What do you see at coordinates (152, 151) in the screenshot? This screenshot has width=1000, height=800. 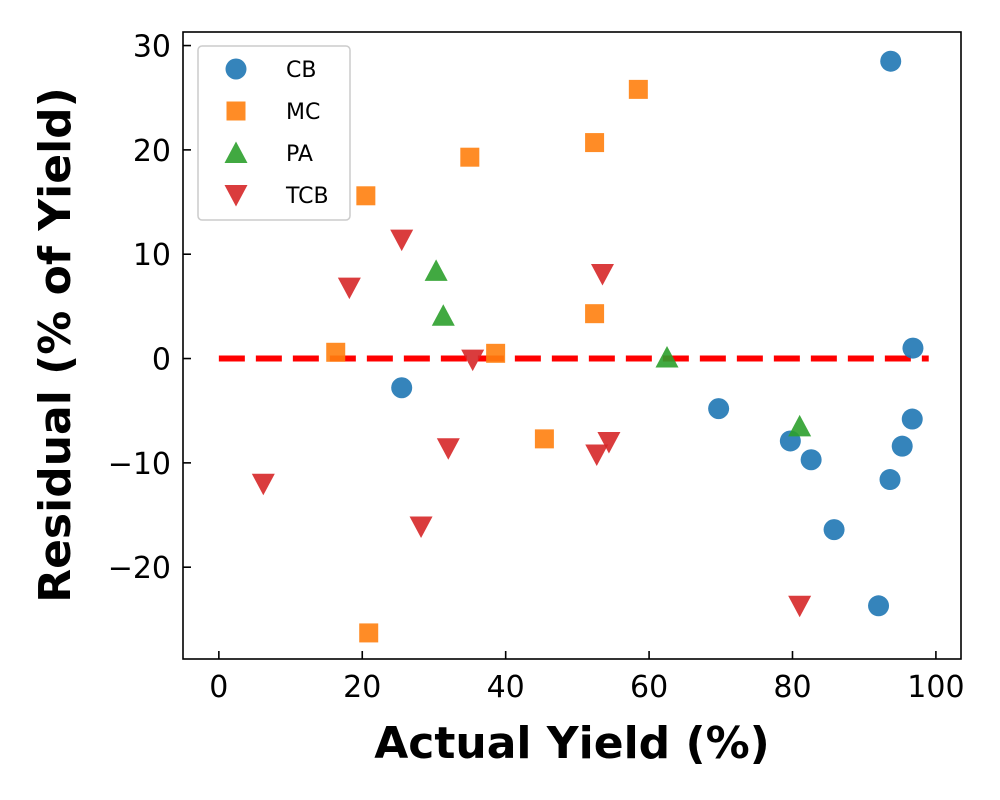 I see `y-tick-label: 20` at bounding box center [152, 151].